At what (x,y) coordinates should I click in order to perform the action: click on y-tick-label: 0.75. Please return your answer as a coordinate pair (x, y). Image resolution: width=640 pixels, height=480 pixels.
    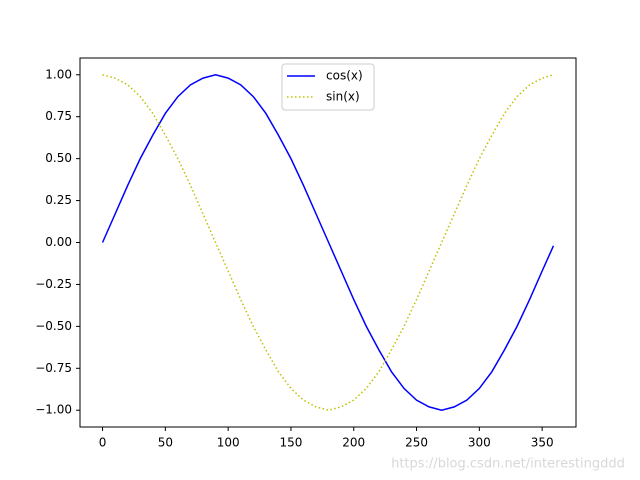
    Looking at the image, I should click on (58, 116).